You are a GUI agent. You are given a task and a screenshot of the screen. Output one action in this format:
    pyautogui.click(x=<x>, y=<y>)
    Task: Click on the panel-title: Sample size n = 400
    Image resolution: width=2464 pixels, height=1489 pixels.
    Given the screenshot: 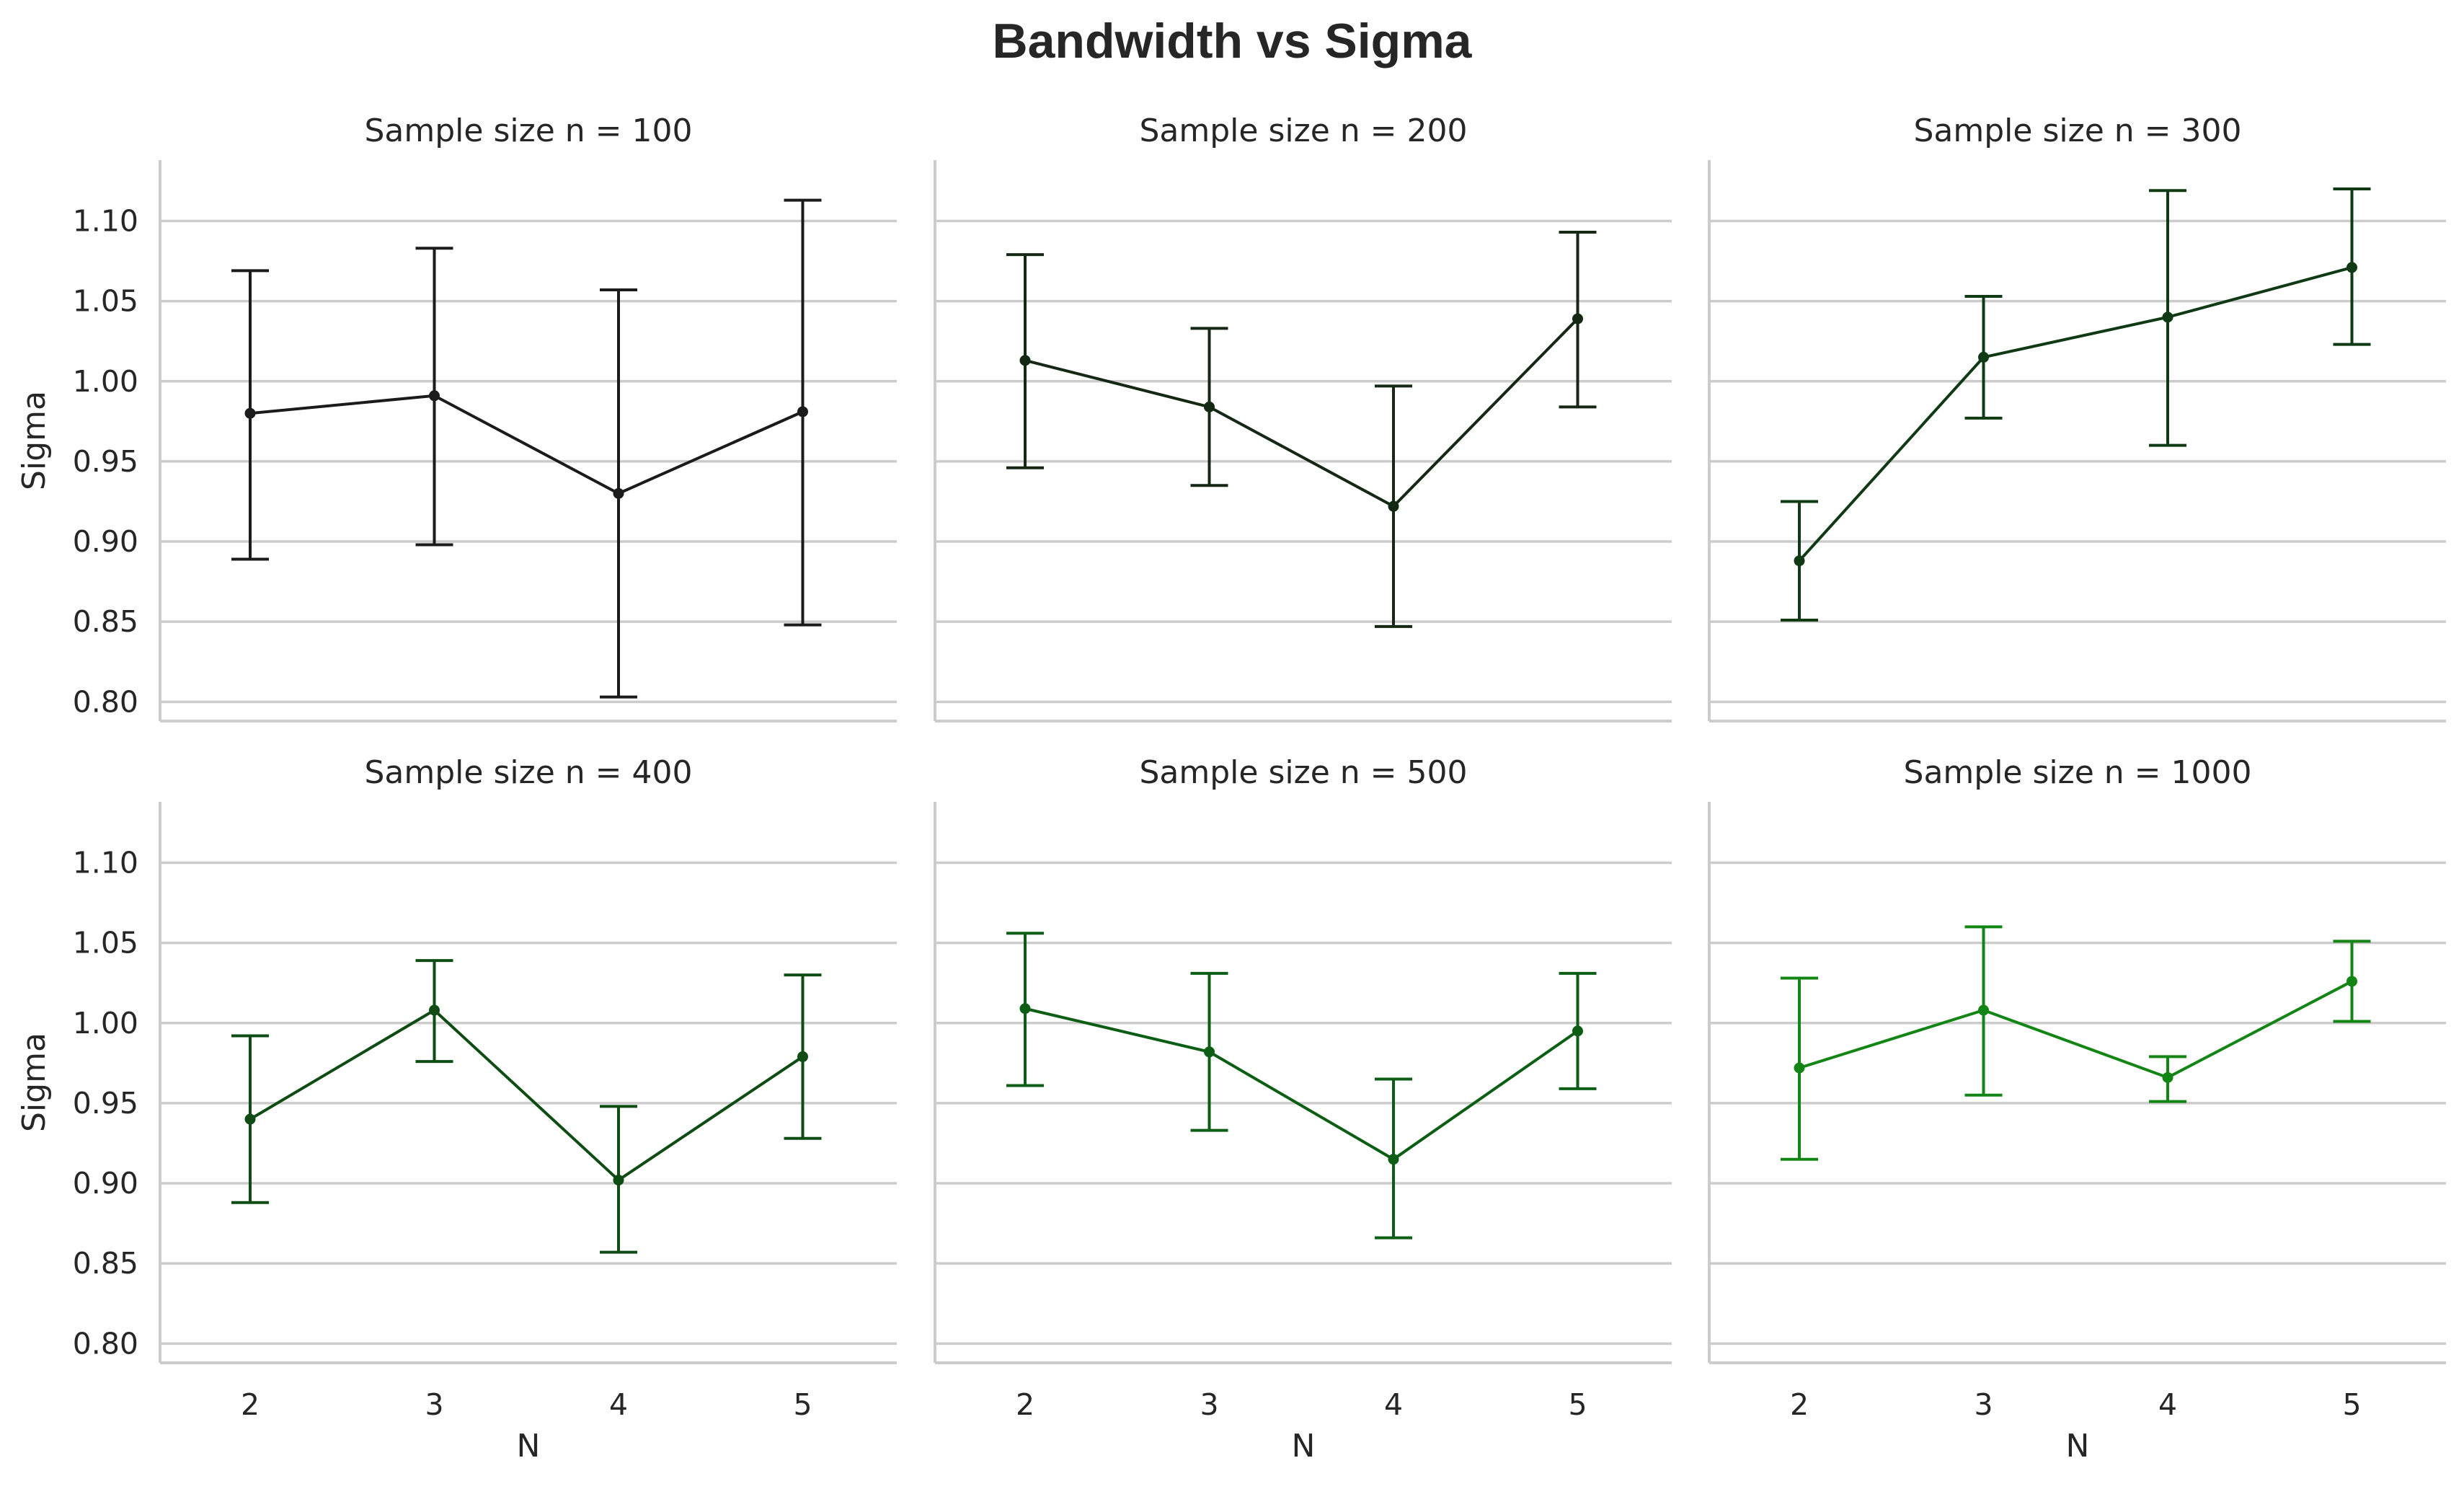 What is the action you would take?
    pyautogui.click(x=529, y=772)
    